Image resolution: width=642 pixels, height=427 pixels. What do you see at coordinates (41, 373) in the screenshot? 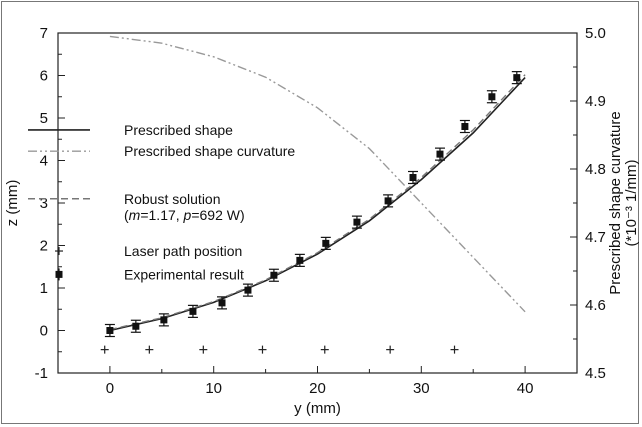
I see `y-tick-label: -1` at bounding box center [41, 373].